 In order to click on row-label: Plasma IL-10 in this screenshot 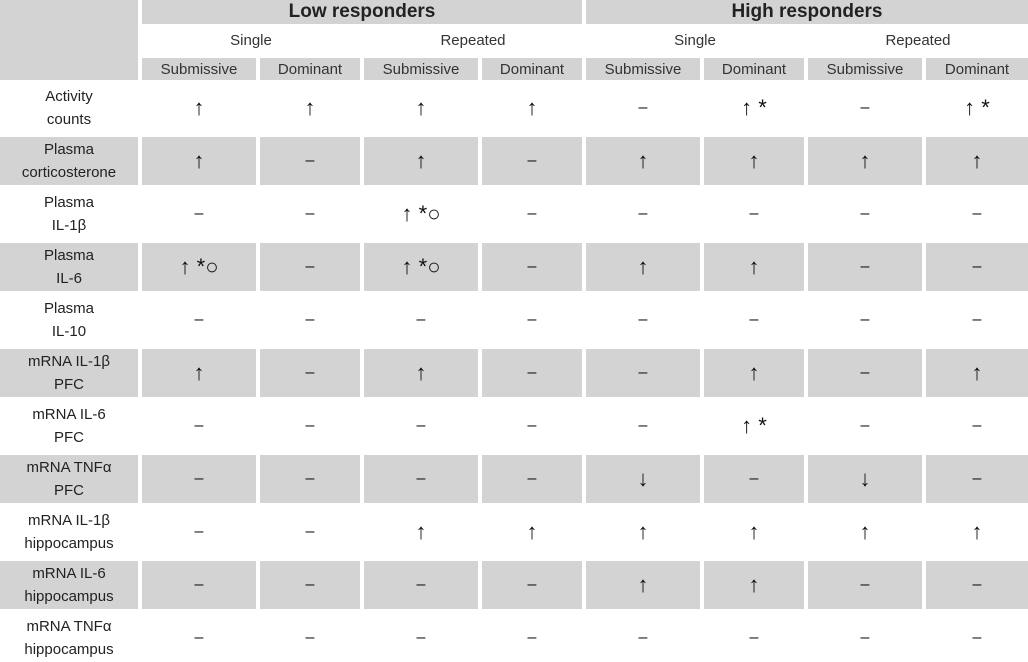, I will do `click(69, 320)`.